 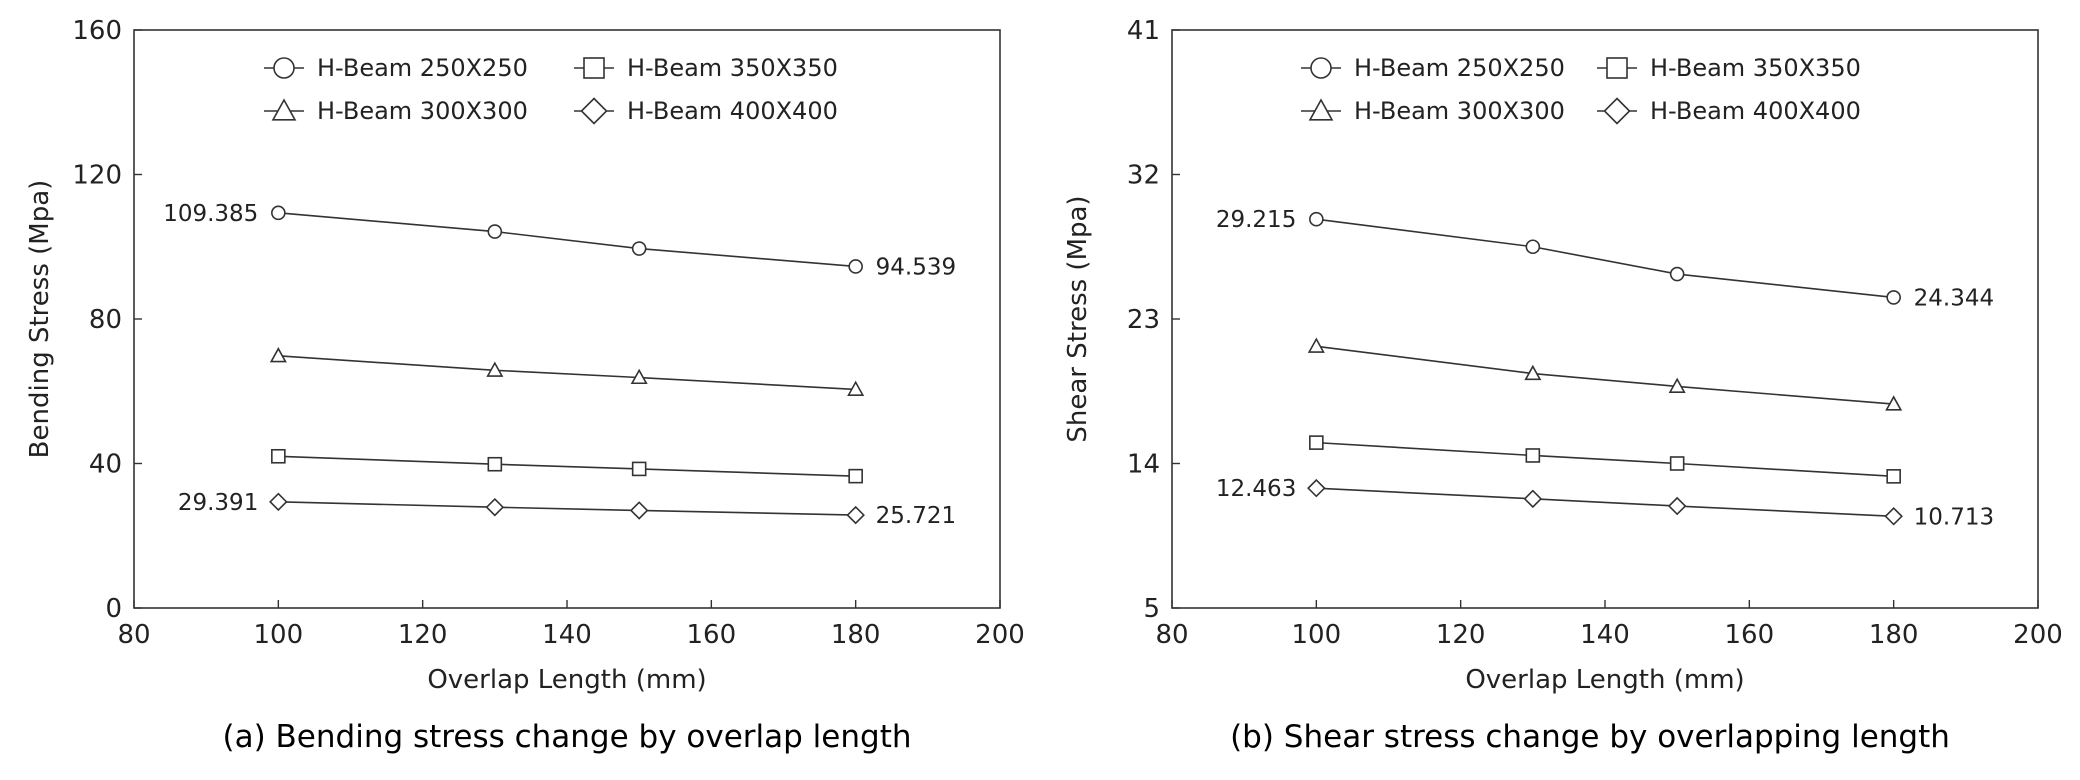 I want to click on data-label: 24.344, so click(x=1954, y=298).